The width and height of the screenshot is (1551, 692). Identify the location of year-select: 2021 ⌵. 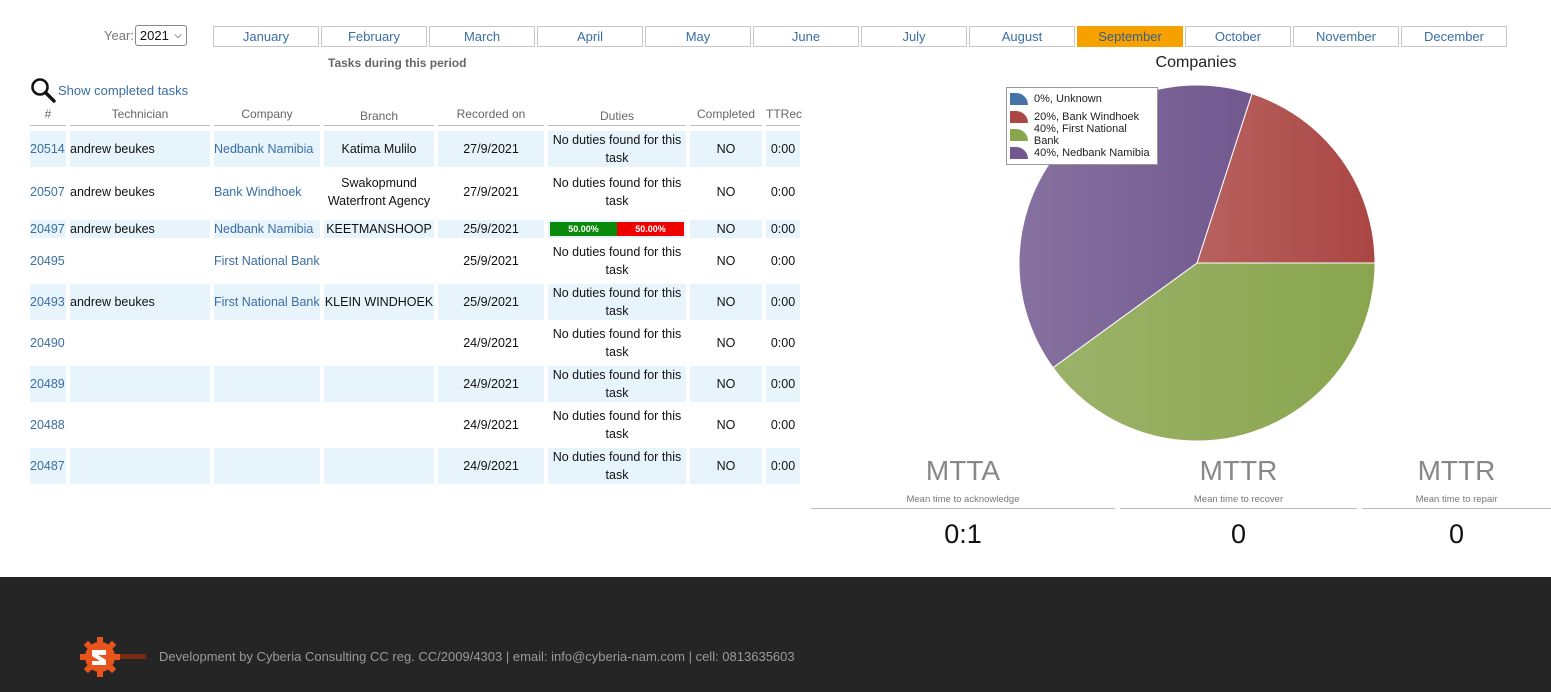
(160, 35).